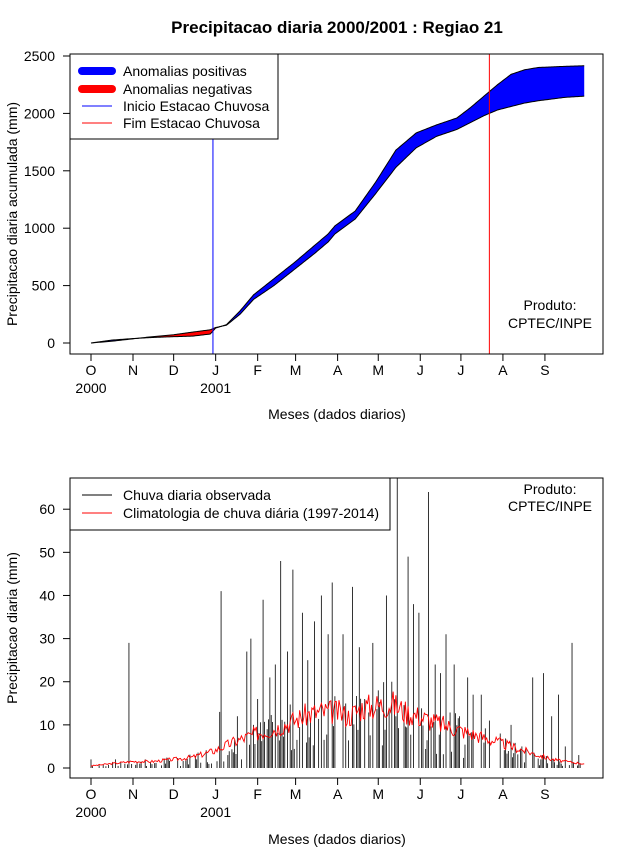 This screenshot has height=850, width=640. What do you see at coordinates (12, 628) in the screenshot?
I see `bottom-y-axis-label: Precipitacao diaria (mm)` at bounding box center [12, 628].